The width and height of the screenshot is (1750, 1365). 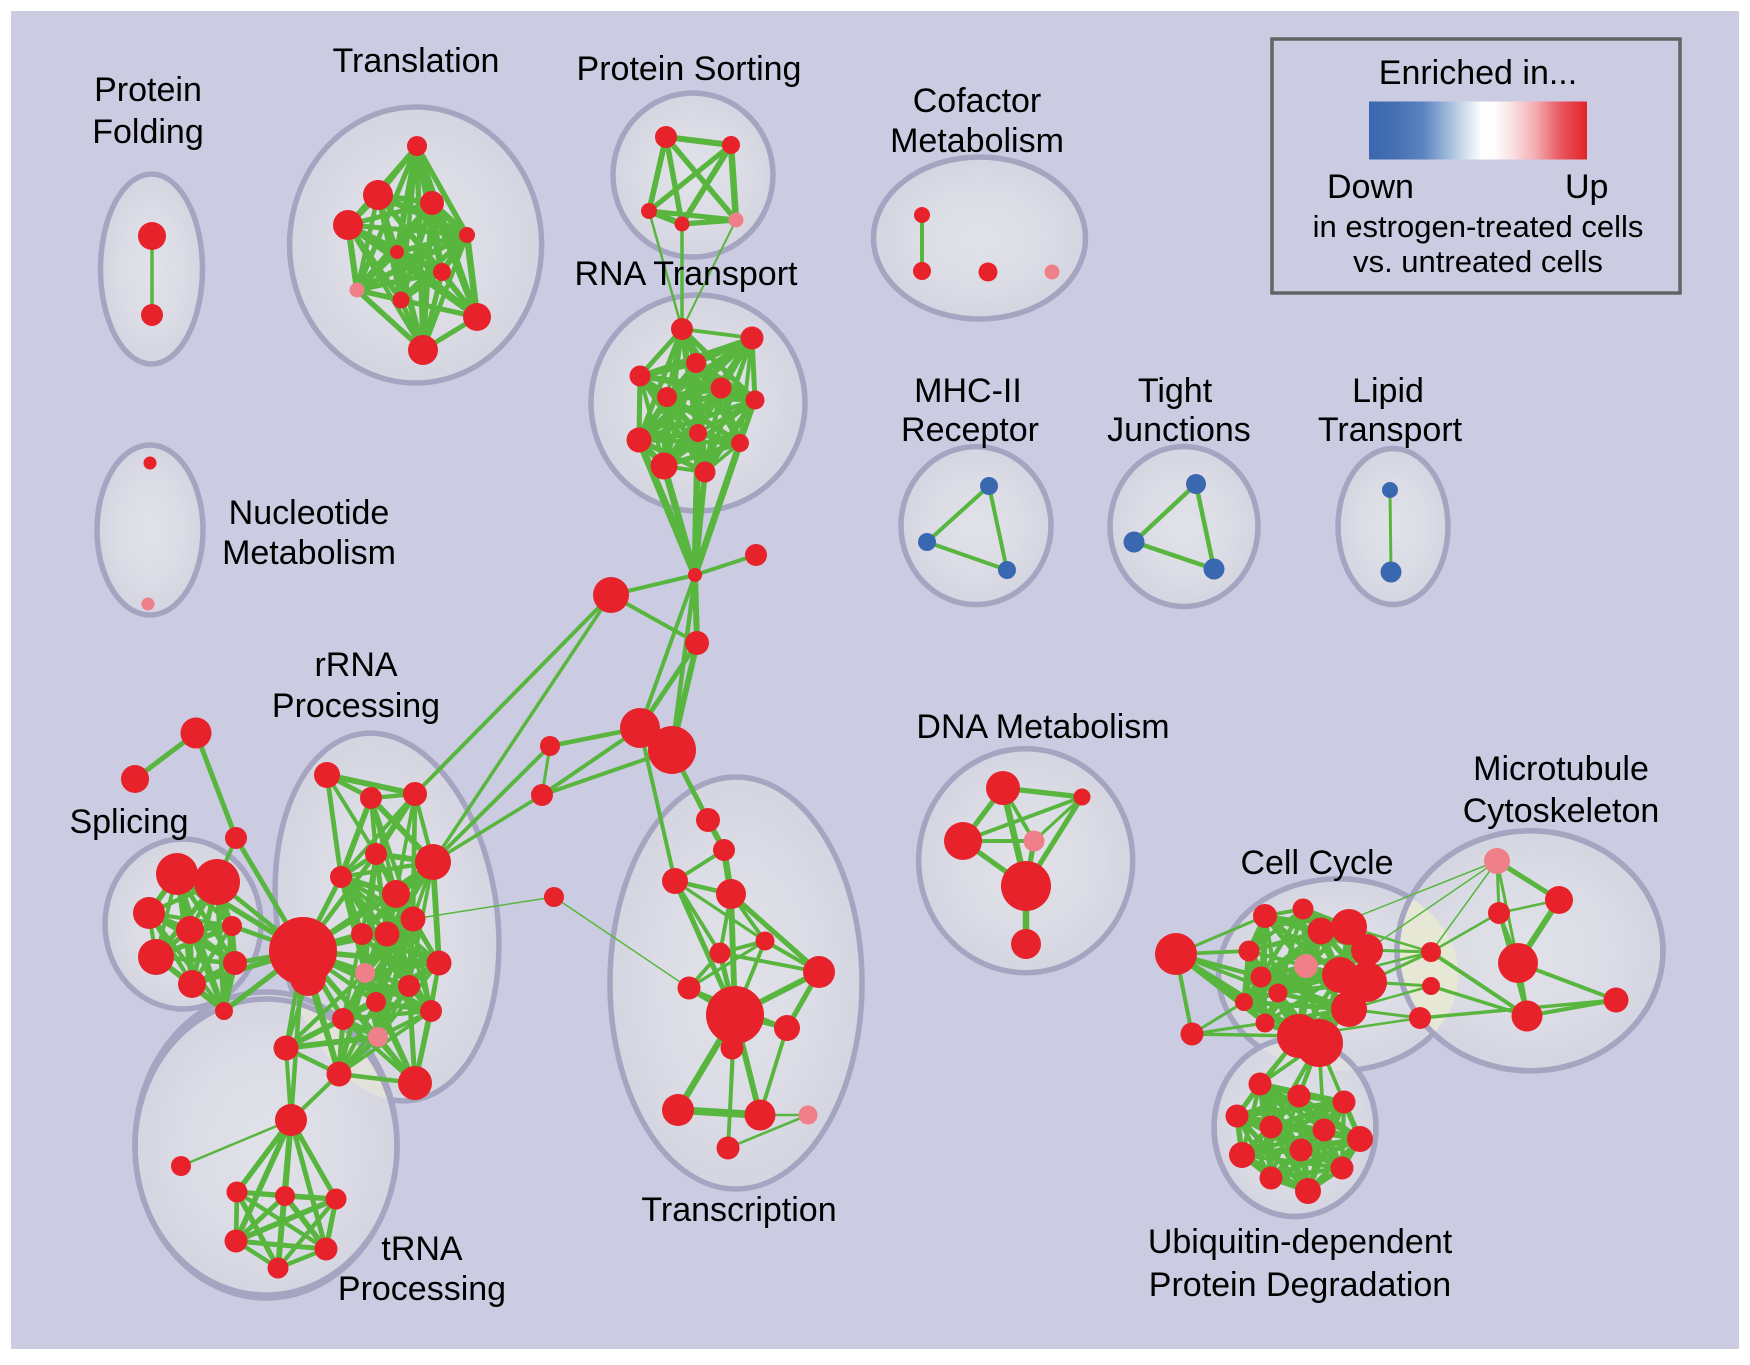 I want to click on svg-text: Protein Sorting, so click(x=689, y=69).